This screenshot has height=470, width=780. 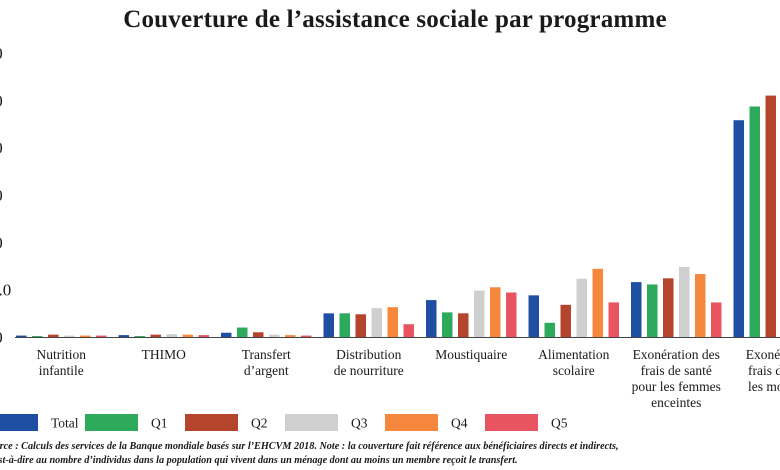 What do you see at coordinates (676, 402) in the screenshot?
I see `category-label: enceintes` at bounding box center [676, 402].